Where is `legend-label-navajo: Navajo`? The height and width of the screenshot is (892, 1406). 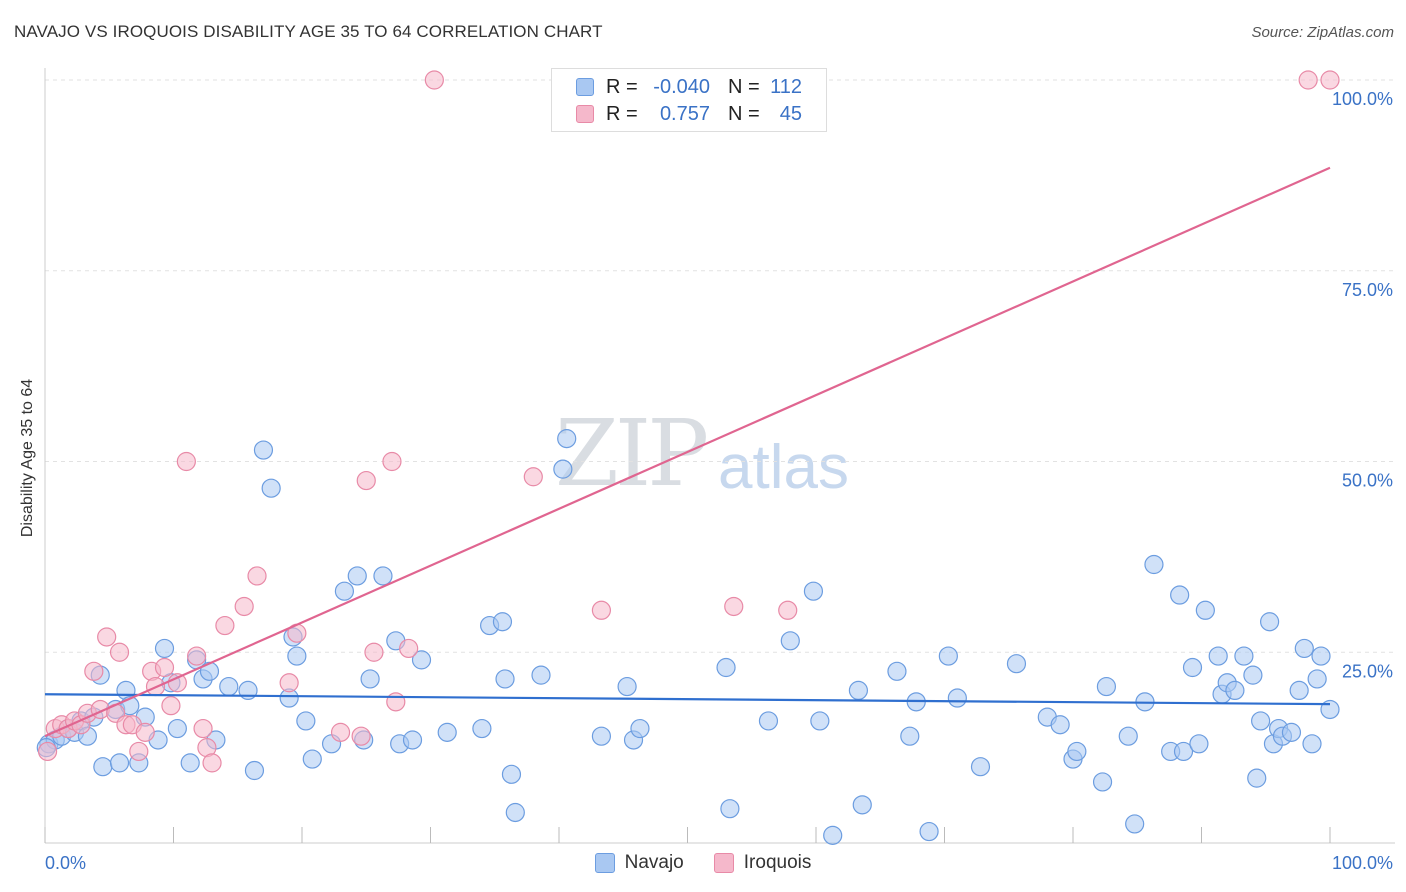 legend-label-navajo: Navajo is located at coordinates (654, 862).